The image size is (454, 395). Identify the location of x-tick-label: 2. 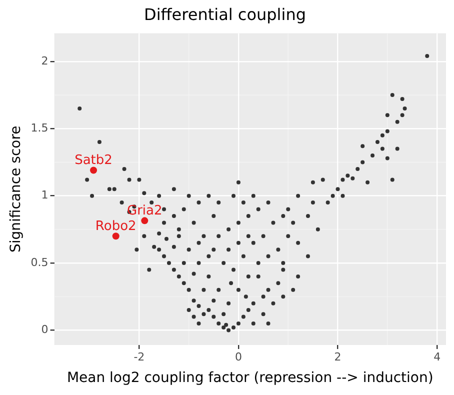
(338, 357).